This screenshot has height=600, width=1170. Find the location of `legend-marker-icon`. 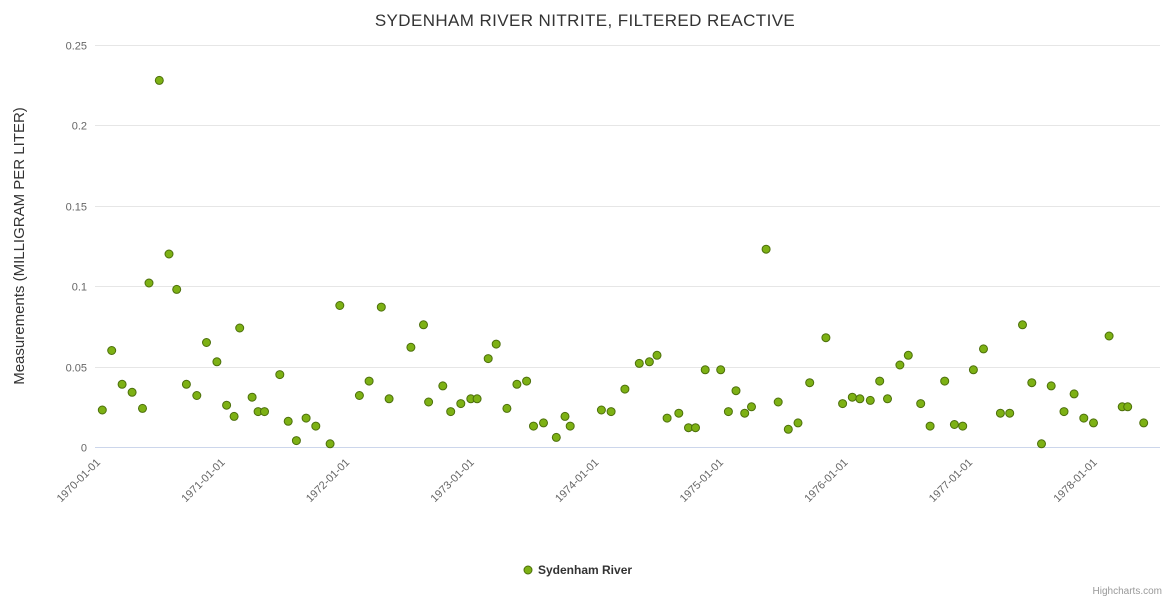

legend-marker-icon is located at coordinates (528, 570).